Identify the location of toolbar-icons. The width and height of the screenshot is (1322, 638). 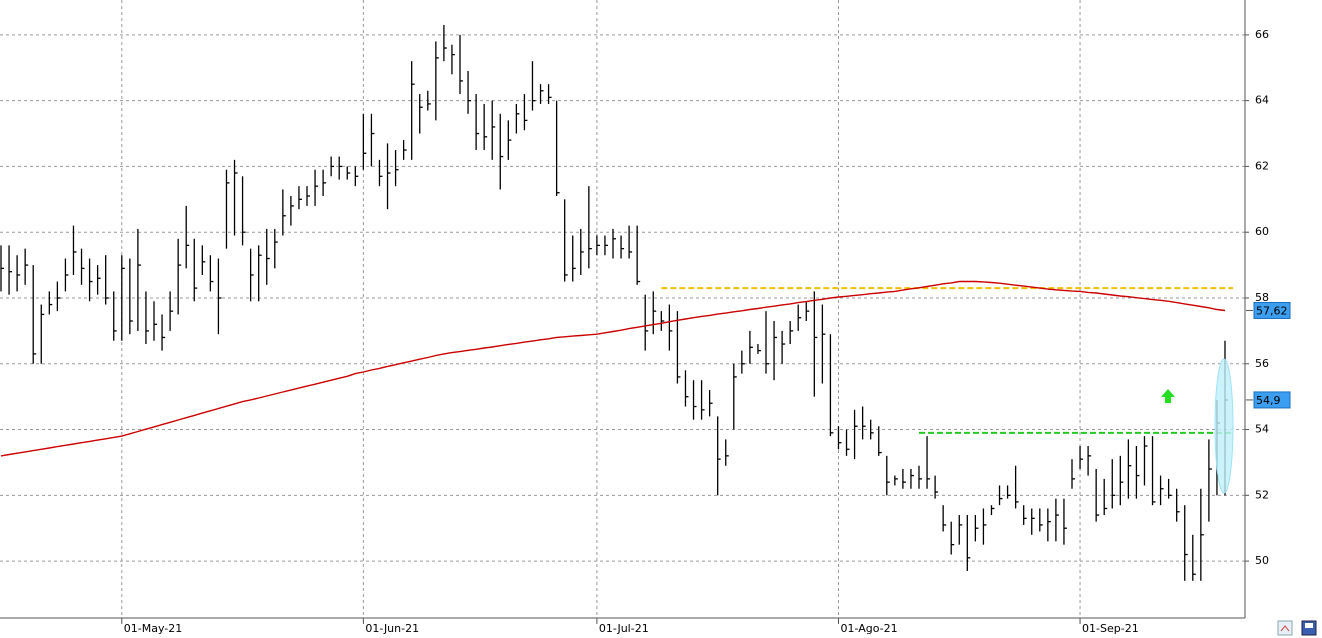
(1297, 628).